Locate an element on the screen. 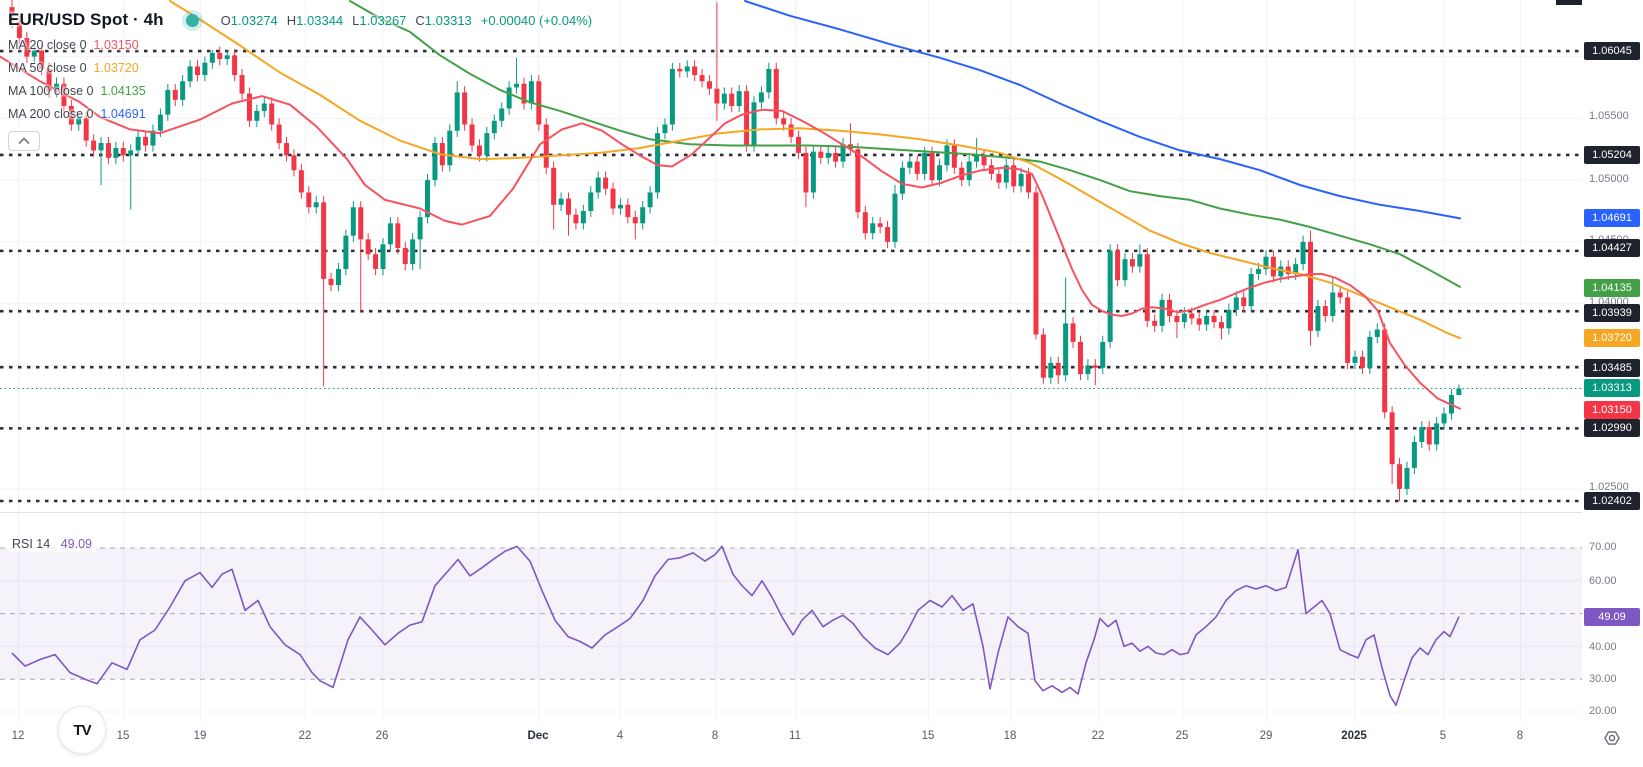  time-axis: 12 15 19 22 26 Dec 4 8 11 15 18 22 25 29 2025 5 8 is located at coordinates (791, 742).